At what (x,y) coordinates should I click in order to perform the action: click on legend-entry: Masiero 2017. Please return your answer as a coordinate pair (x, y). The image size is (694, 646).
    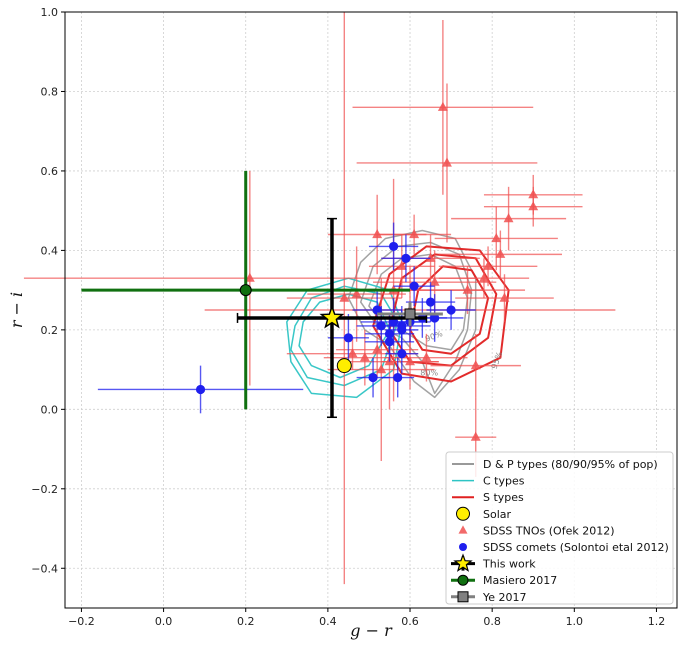
    Looking at the image, I should click on (520, 580).